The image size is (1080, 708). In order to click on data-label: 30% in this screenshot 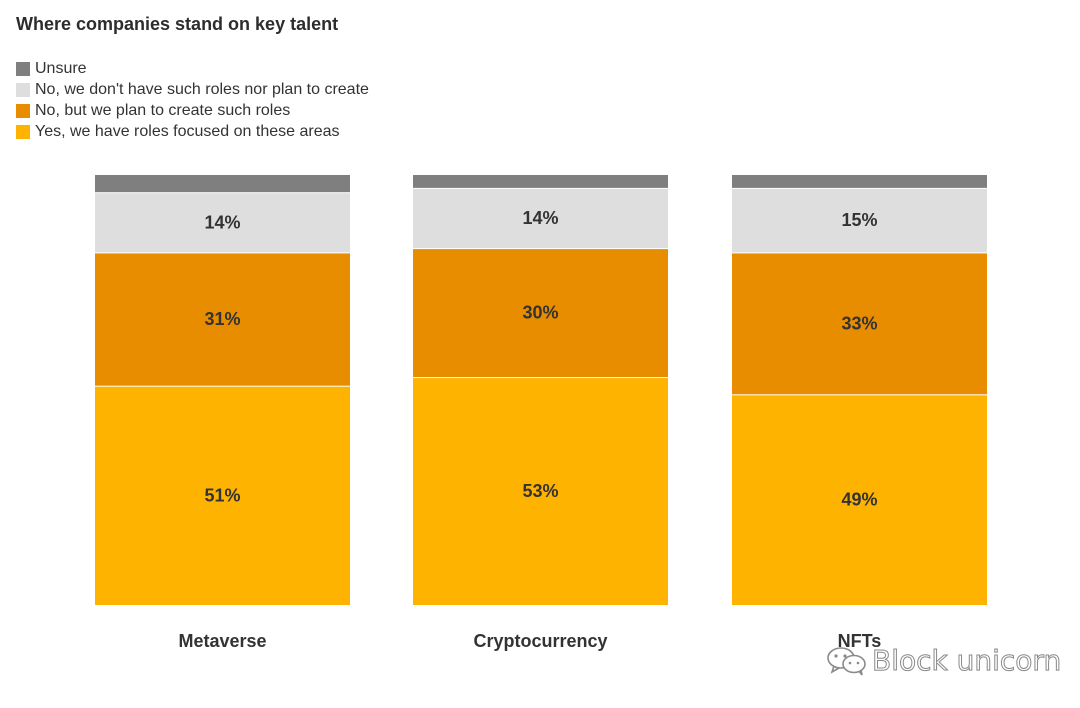, I will do `click(540, 313)`.